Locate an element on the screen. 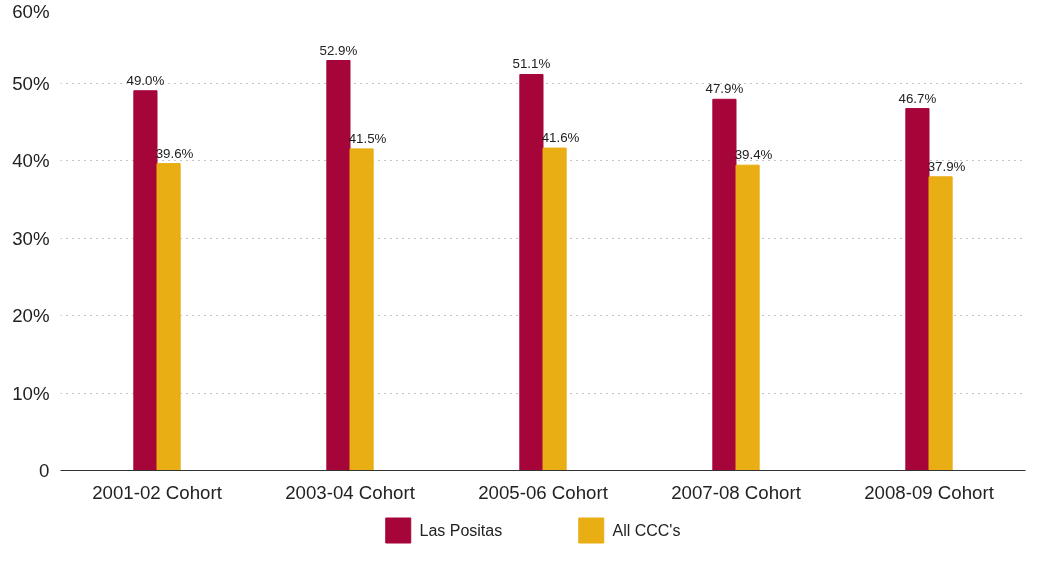 The height and width of the screenshot is (575, 1039). y-tick-label: 20% is located at coordinates (31, 315).